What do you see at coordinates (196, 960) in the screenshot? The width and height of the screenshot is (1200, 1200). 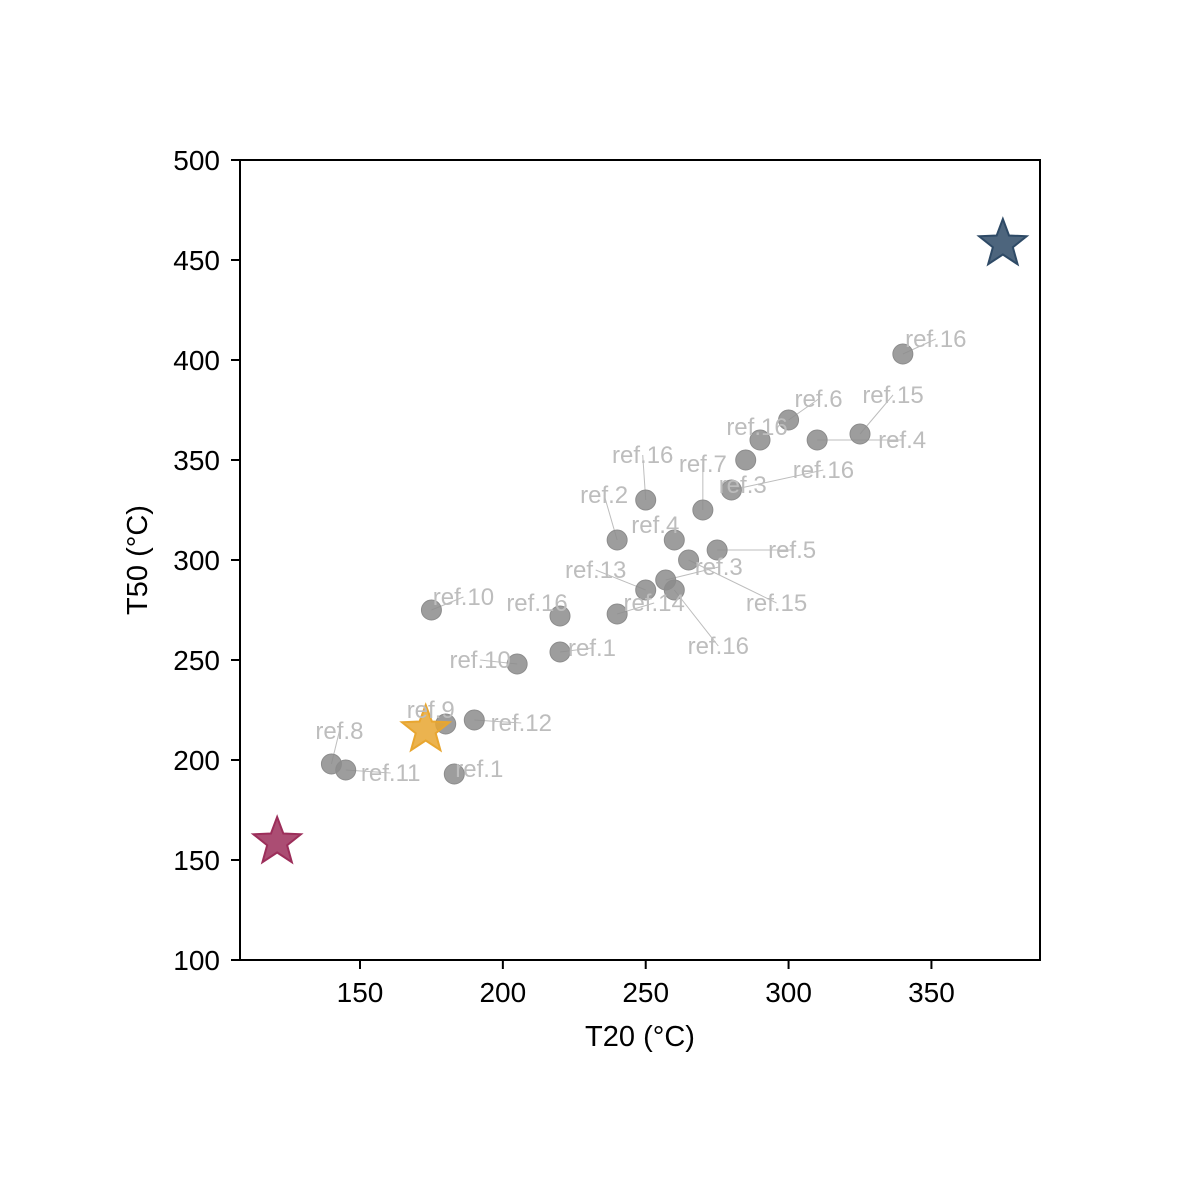 I see `y-tick-label: 100` at bounding box center [196, 960].